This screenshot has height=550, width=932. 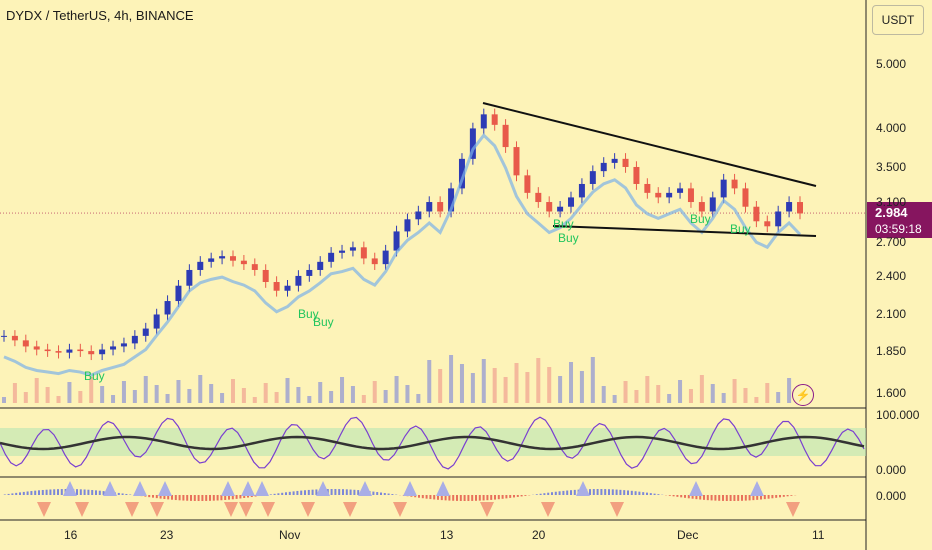 What do you see at coordinates (688, 535) in the screenshot?
I see `time-tick-label: Dec` at bounding box center [688, 535].